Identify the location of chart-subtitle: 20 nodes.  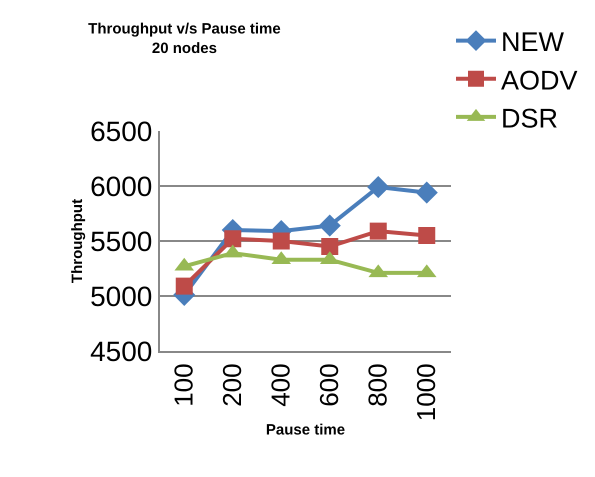
(184, 48).